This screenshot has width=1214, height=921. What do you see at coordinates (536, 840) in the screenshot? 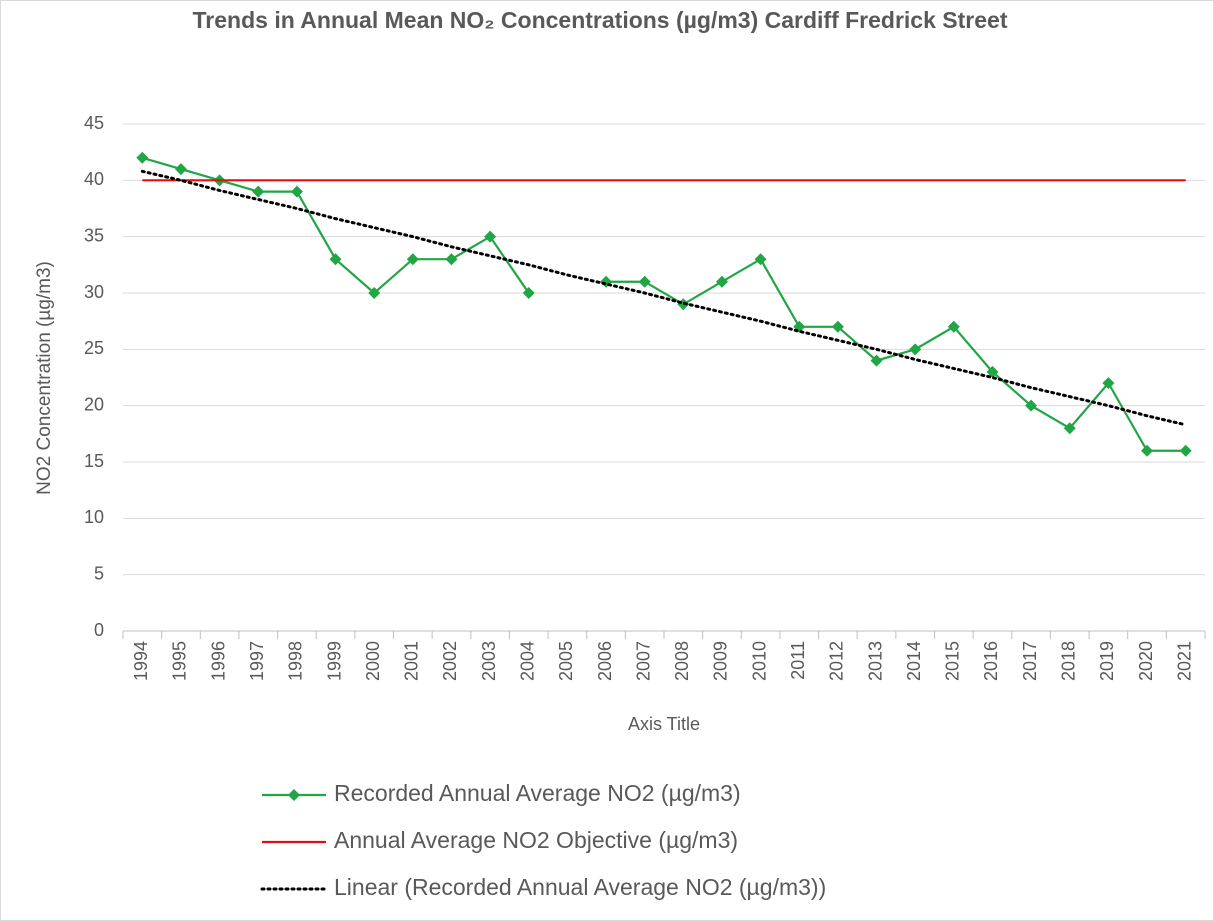
I see `legend-label: Annual Average NO2 Objective (µg/m3)` at bounding box center [536, 840].